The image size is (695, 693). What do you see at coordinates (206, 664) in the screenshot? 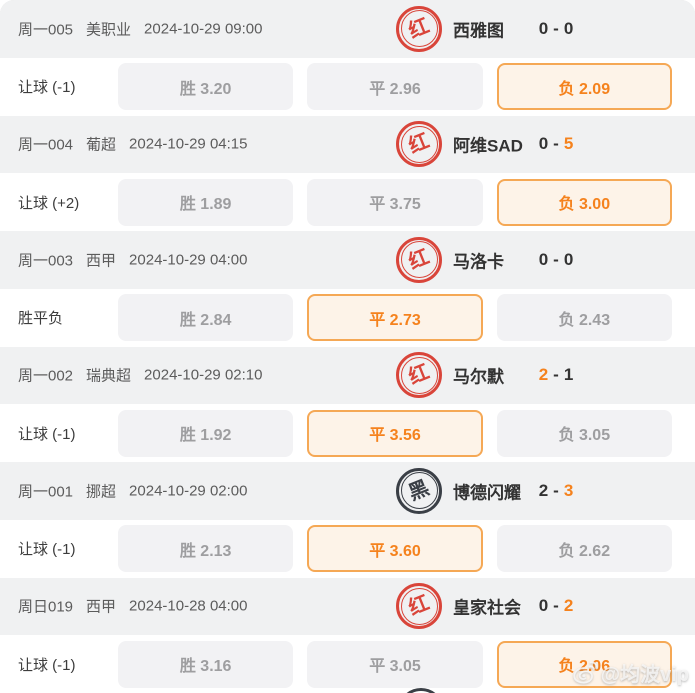
I see `odds-win-button: 胜 3.16` at bounding box center [206, 664].